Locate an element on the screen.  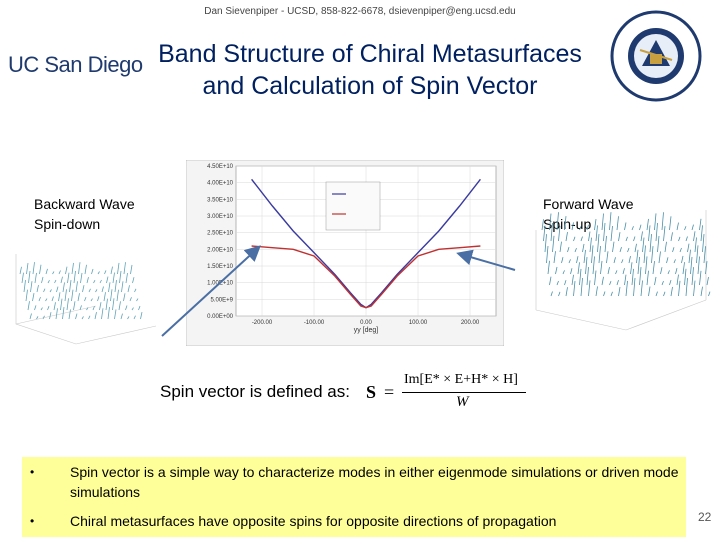
formula-label: Spin vector is defined as: is located at coordinates (255, 391).